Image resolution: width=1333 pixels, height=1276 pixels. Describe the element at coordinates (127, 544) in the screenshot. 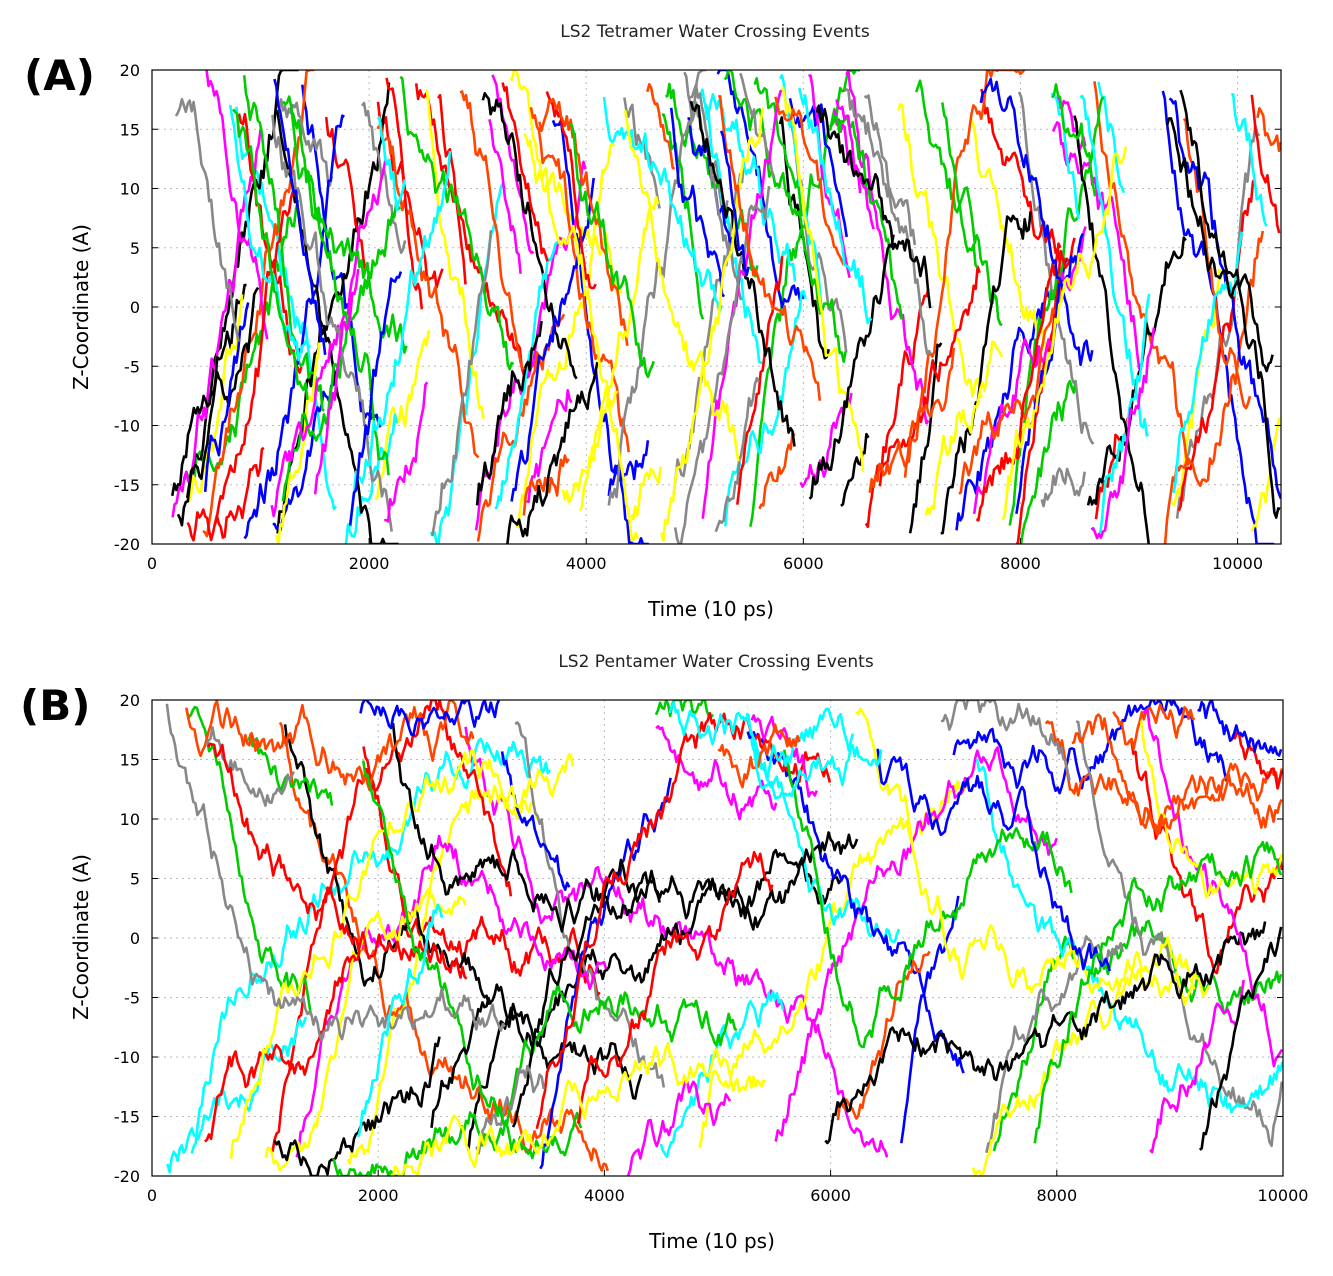

I see `y-tick-label: -20` at that location.